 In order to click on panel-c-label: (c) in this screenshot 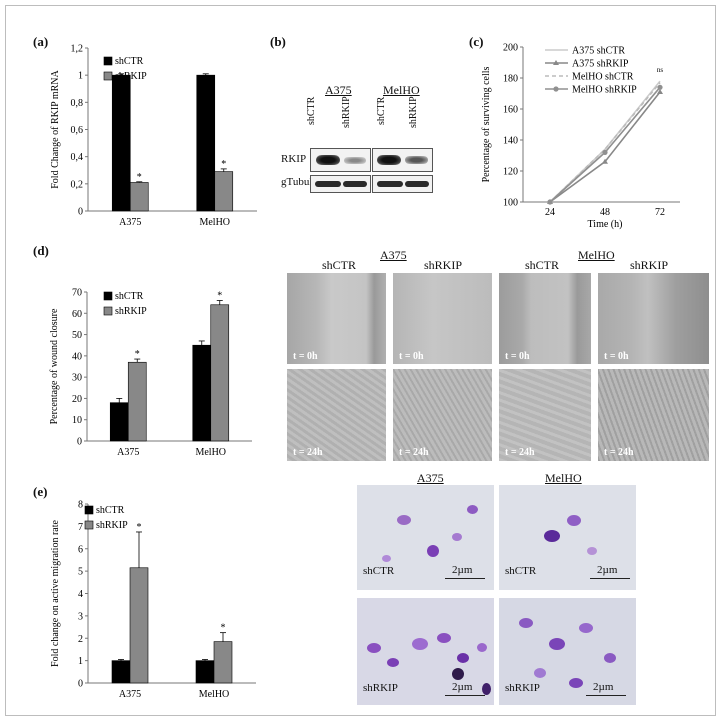, I will do `click(476, 41)`.